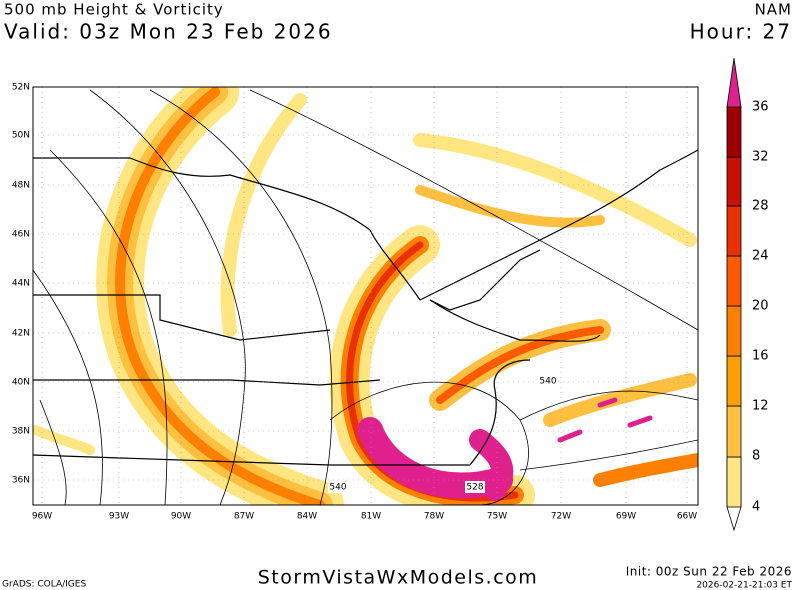 The height and width of the screenshot is (590, 796). What do you see at coordinates (371, 517) in the screenshot?
I see `lon-label: 81W` at bounding box center [371, 517].